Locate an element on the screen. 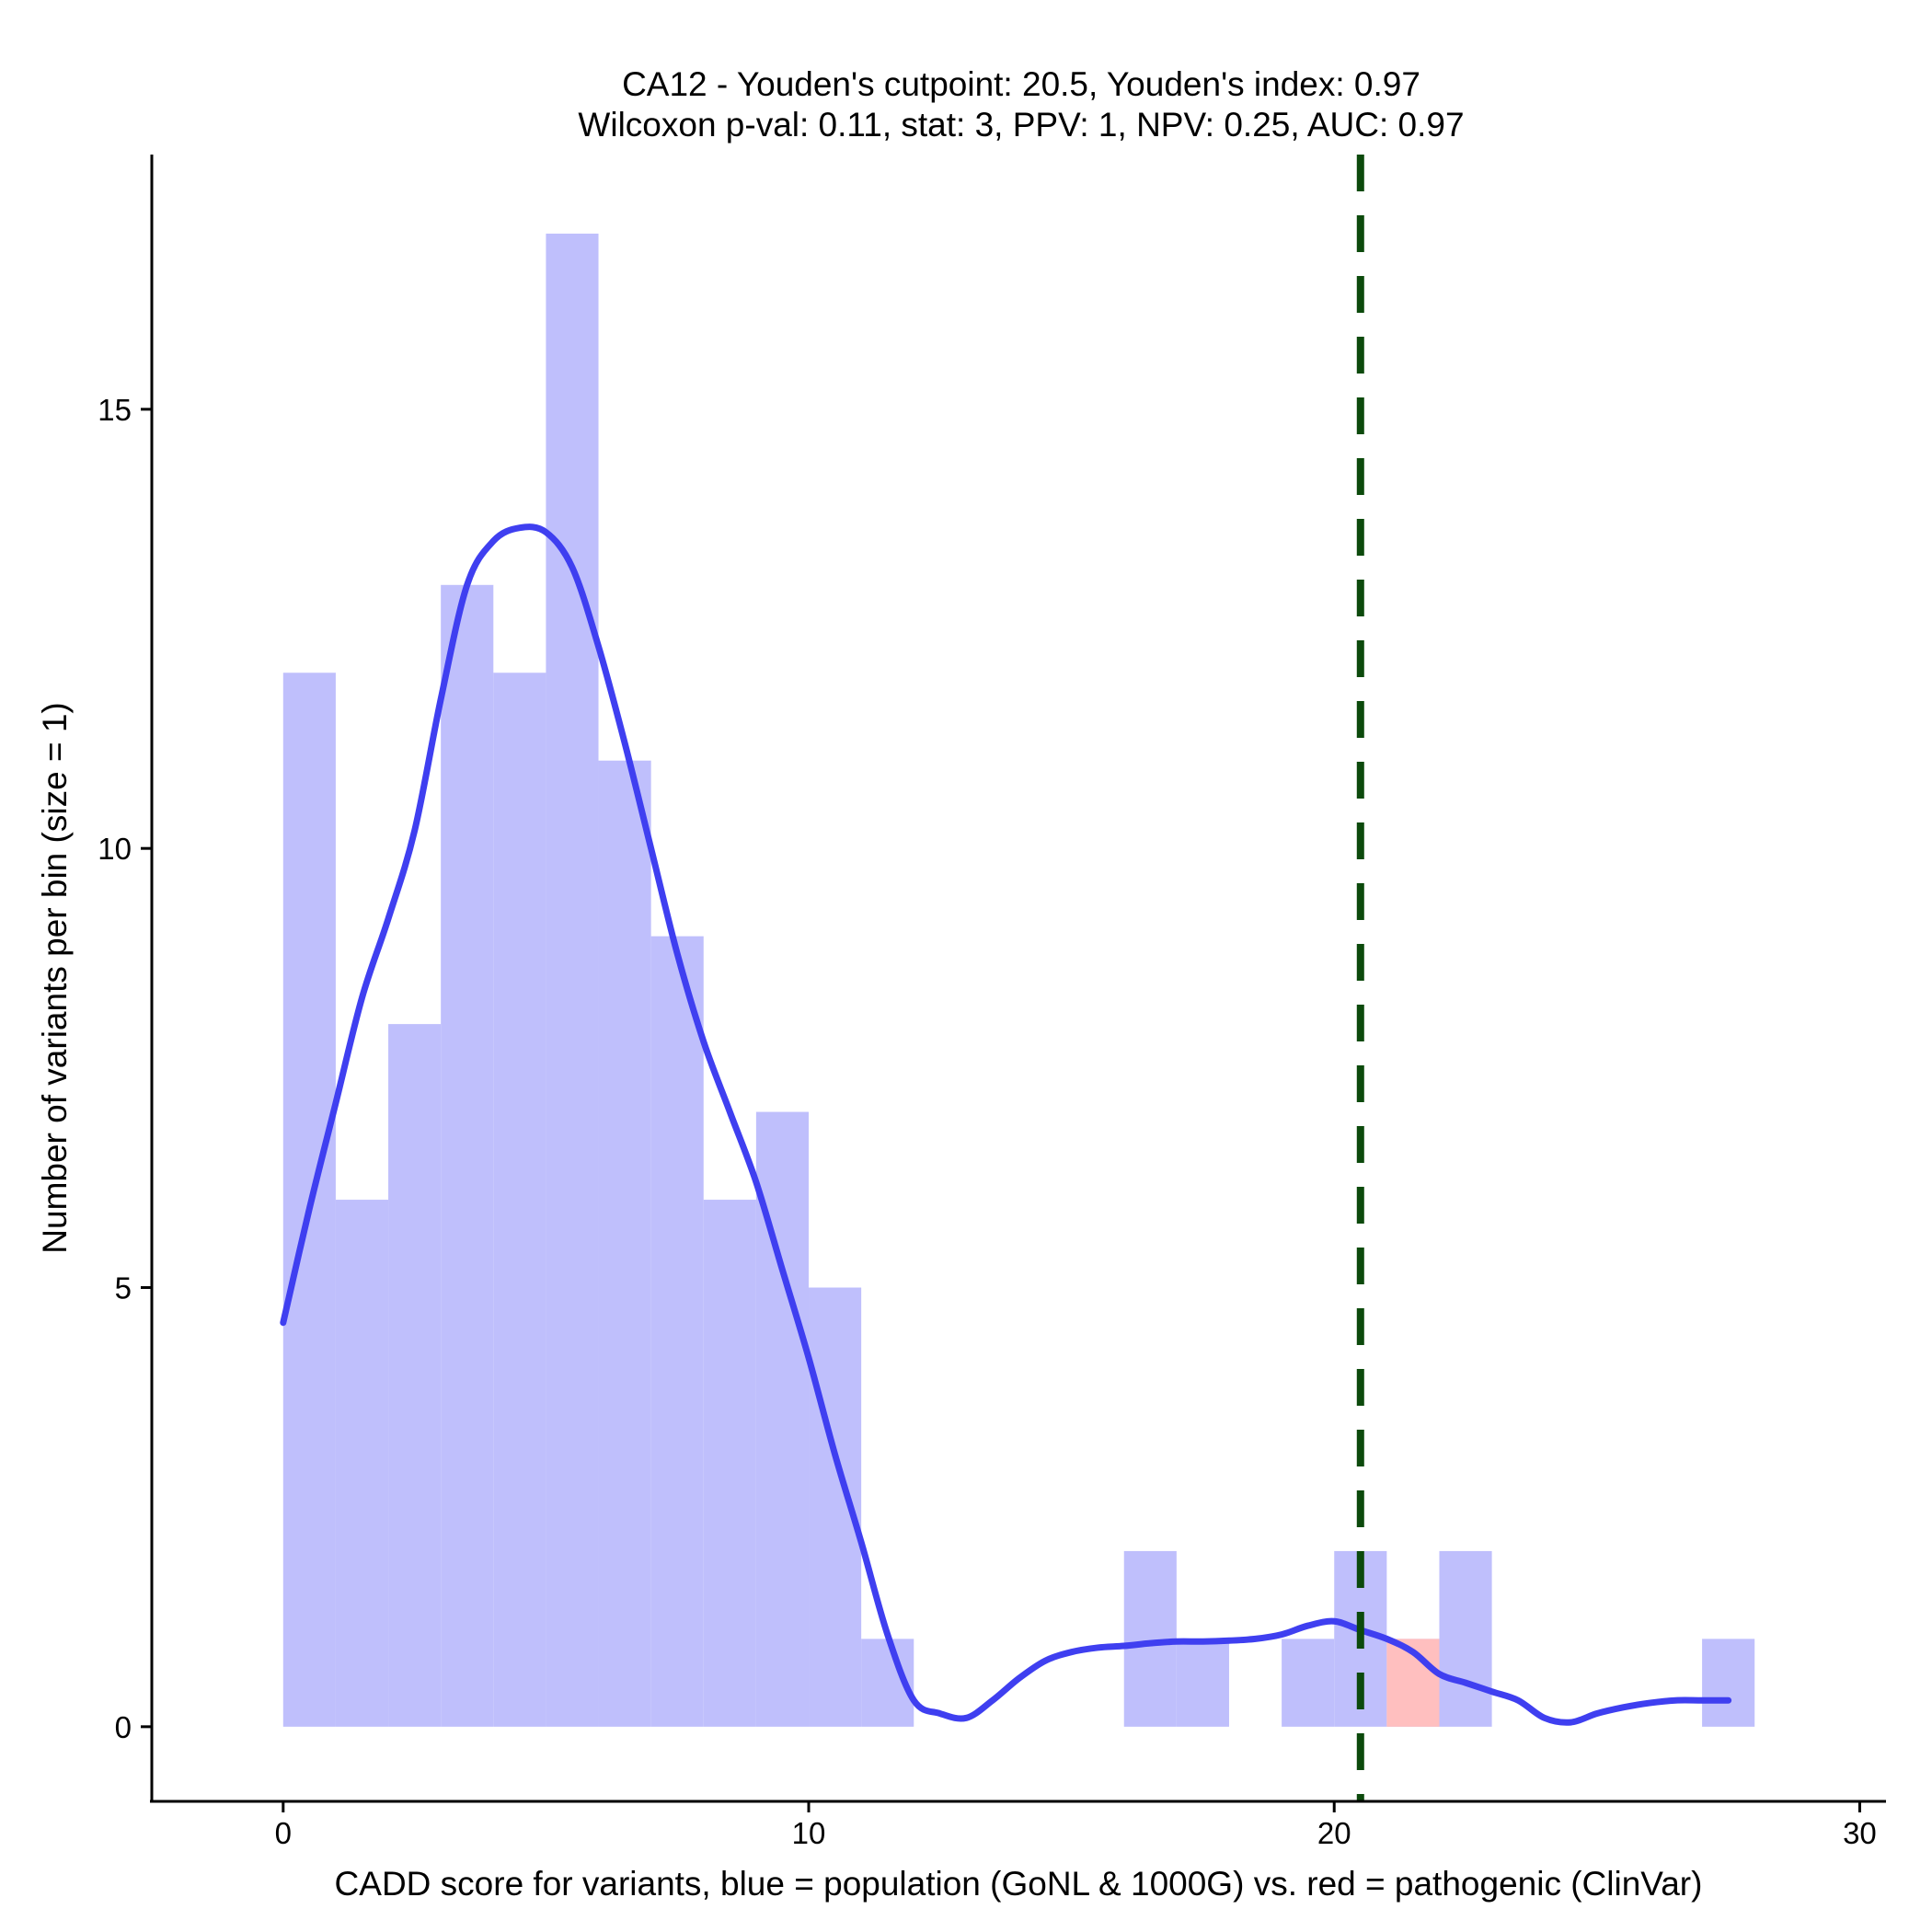 The height and width of the screenshot is (1932, 1932). x-tick-label: 20 is located at coordinates (1334, 1833).